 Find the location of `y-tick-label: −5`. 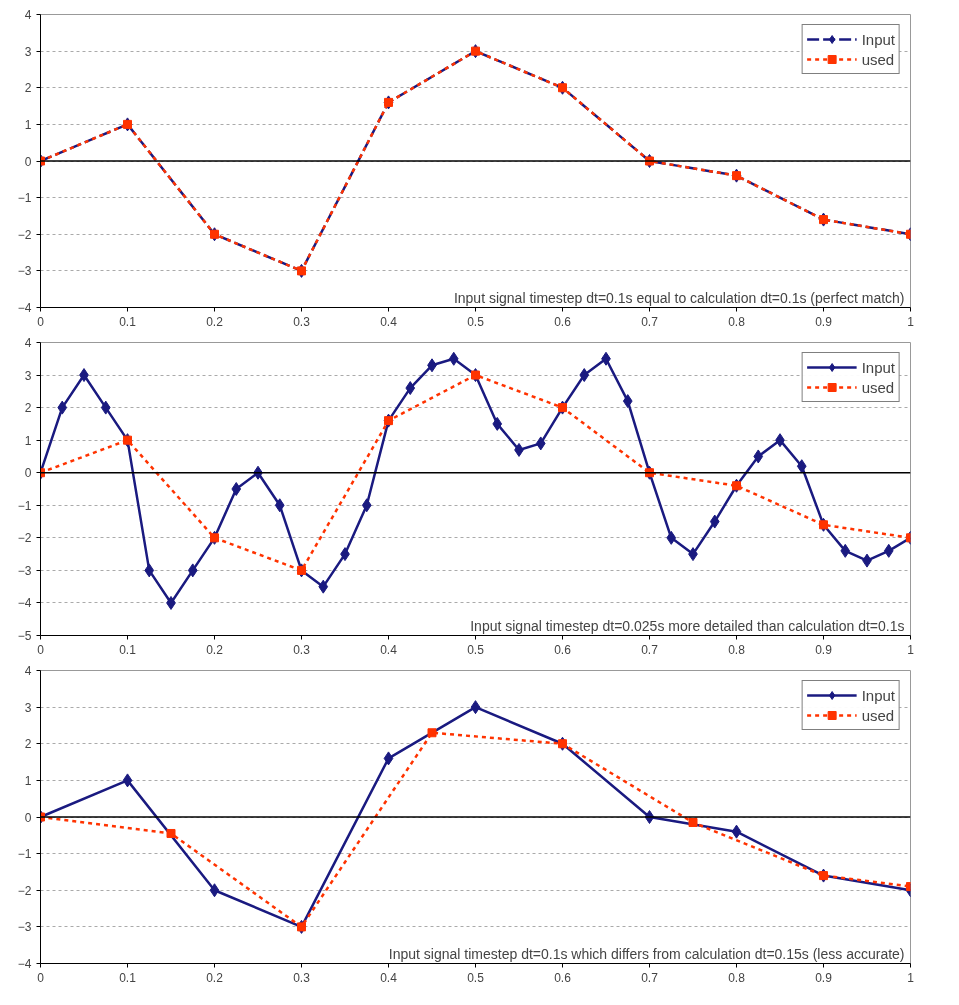

y-tick-label: −5 is located at coordinates (24, 636).